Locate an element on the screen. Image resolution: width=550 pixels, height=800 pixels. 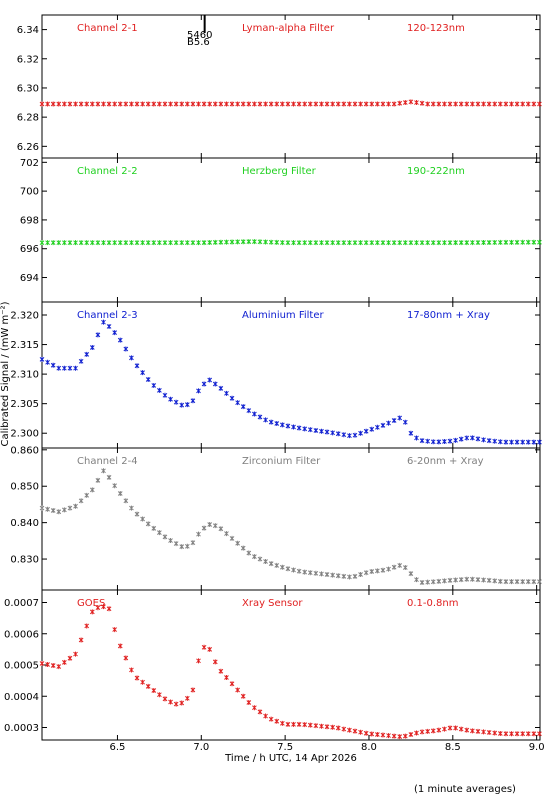
panel-filter-label: Lyman-alpha Filter is located at coordinates (288, 28).